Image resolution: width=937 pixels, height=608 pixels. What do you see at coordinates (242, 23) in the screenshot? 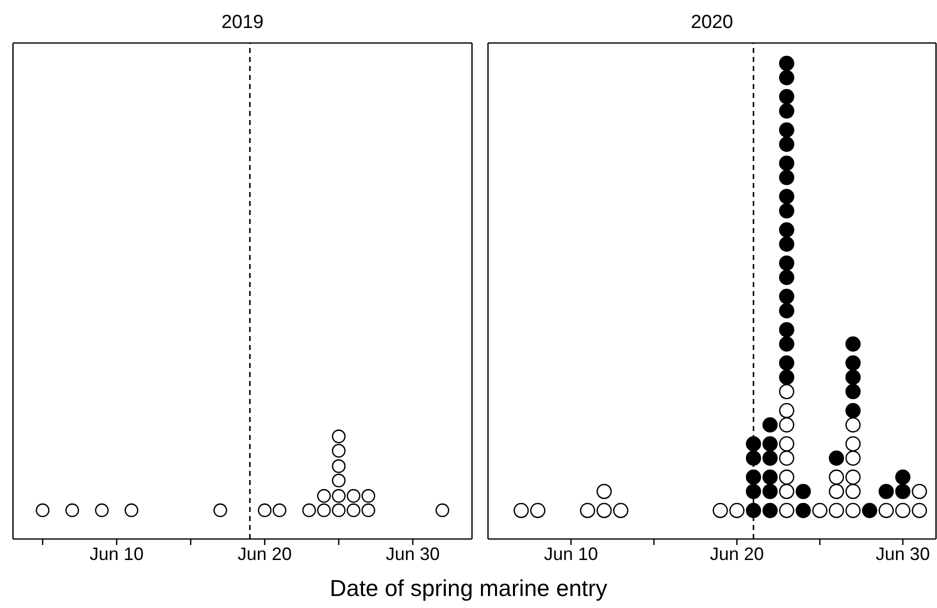
I see `chart-title: 2019` at bounding box center [242, 23].